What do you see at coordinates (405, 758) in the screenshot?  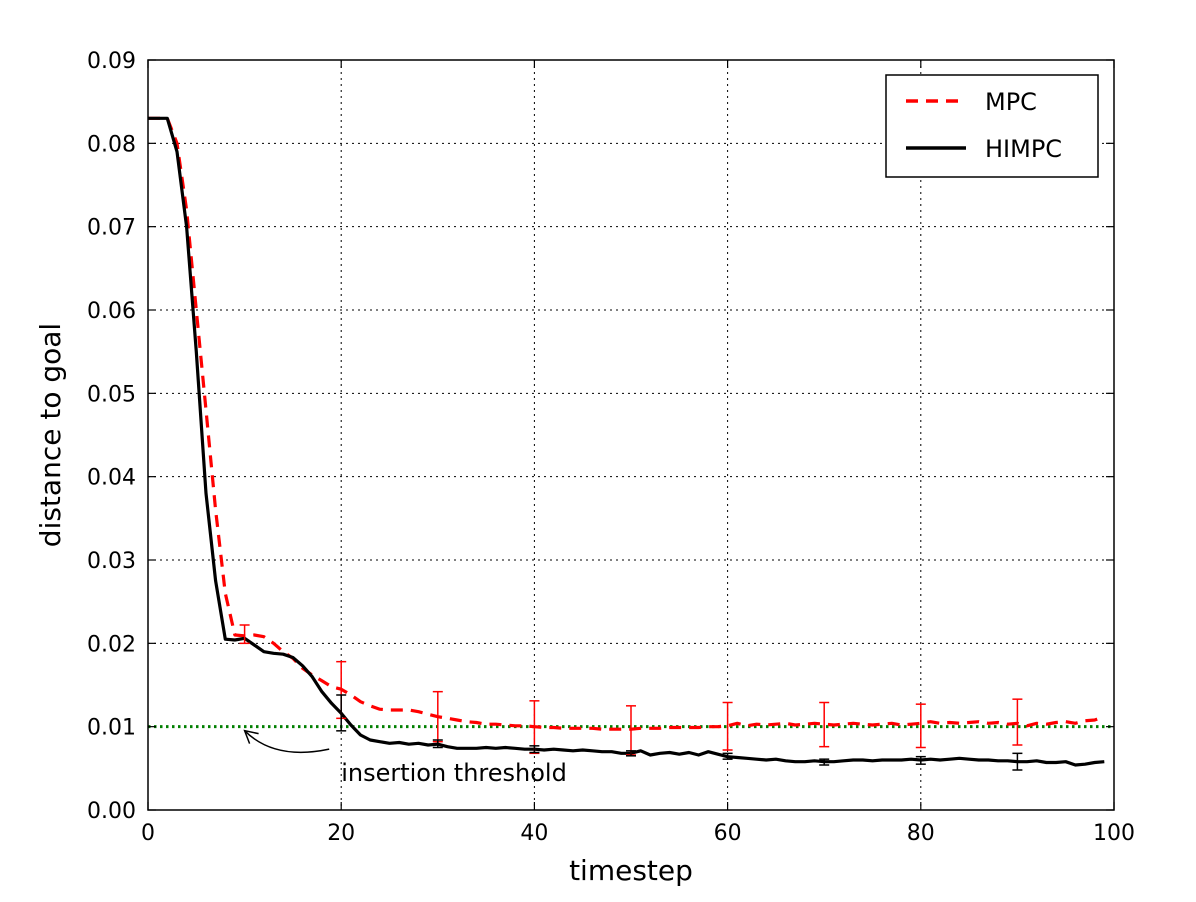 I see `annotation: insertion threshold` at bounding box center [405, 758].